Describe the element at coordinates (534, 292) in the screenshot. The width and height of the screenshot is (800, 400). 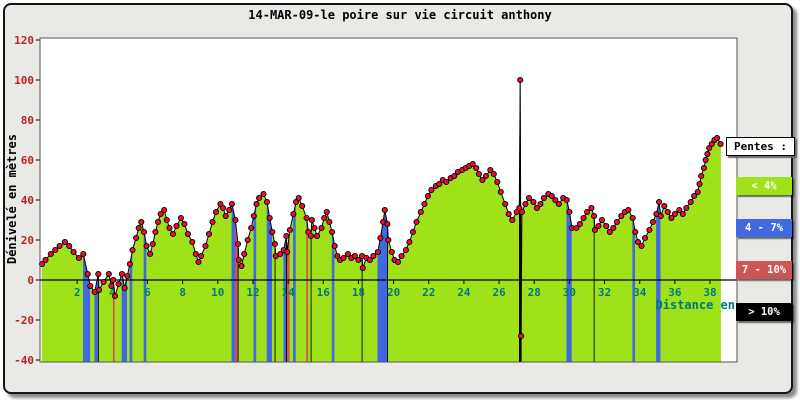
I see `svg-text: 28` at that location.